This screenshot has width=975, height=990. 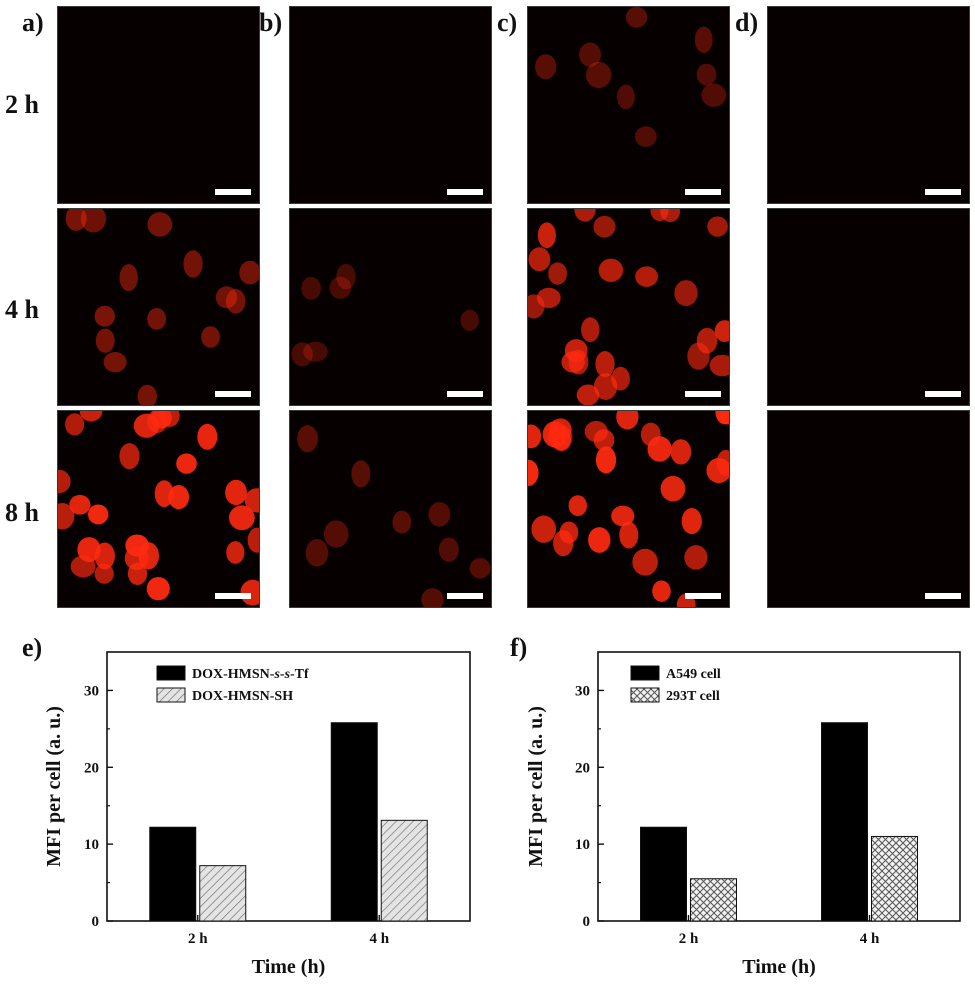 What do you see at coordinates (22, 309) in the screenshot?
I see `row-label-4h: 4 h` at bounding box center [22, 309].